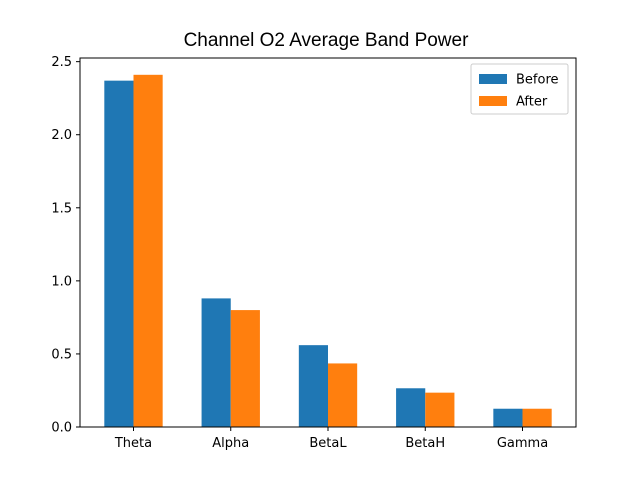  I want to click on y-tick-label: 0.0, so click(61, 428).